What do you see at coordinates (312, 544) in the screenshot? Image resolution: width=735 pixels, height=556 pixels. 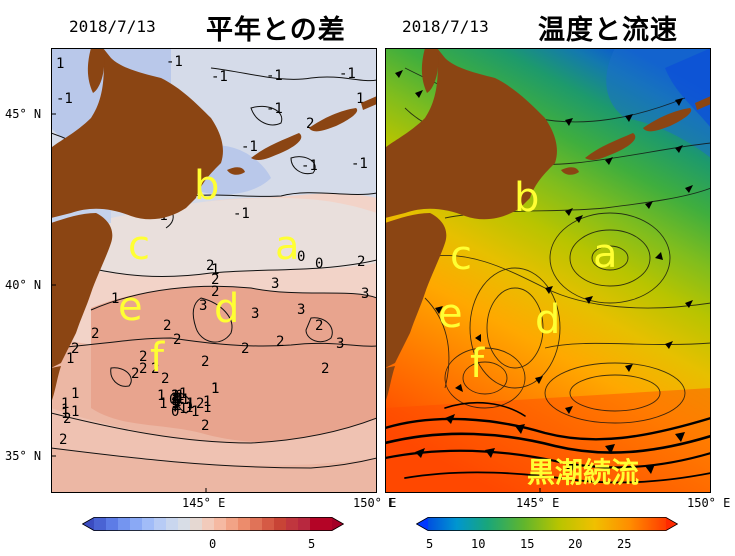 I see `left-cb-tick-5: 5` at bounding box center [312, 544].